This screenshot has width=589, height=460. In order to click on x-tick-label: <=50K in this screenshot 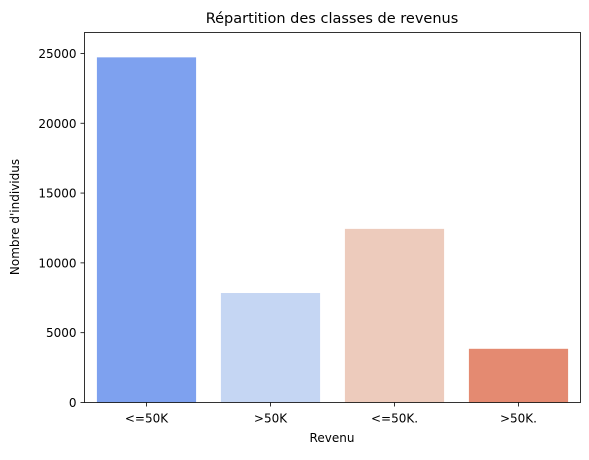, I will do `click(147, 419)`.